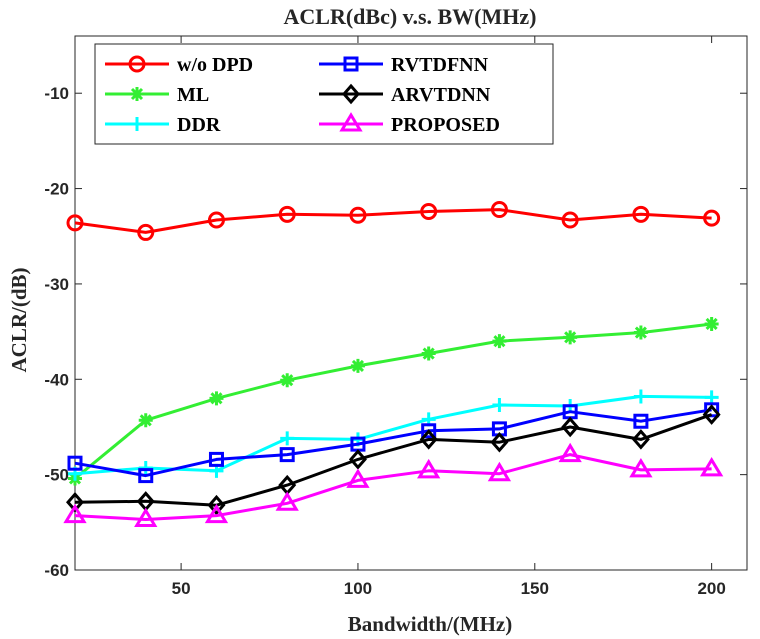 Image resolution: width=760 pixels, height=639 pixels. What do you see at coordinates (56, 570) in the screenshot?
I see `y-tick-label: -60` at bounding box center [56, 570].